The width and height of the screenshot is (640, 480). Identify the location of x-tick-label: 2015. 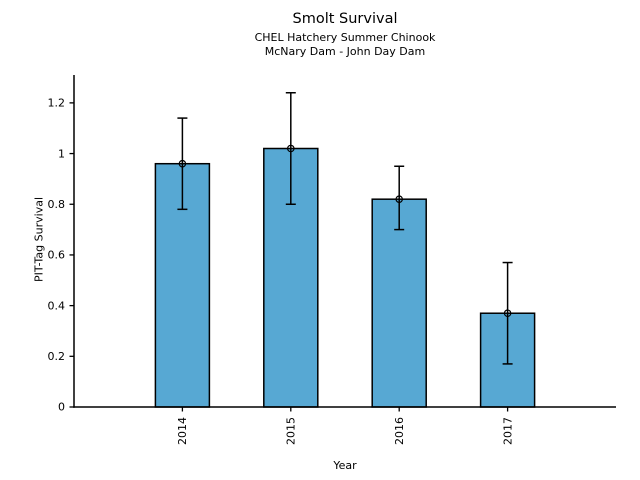
(291, 431).